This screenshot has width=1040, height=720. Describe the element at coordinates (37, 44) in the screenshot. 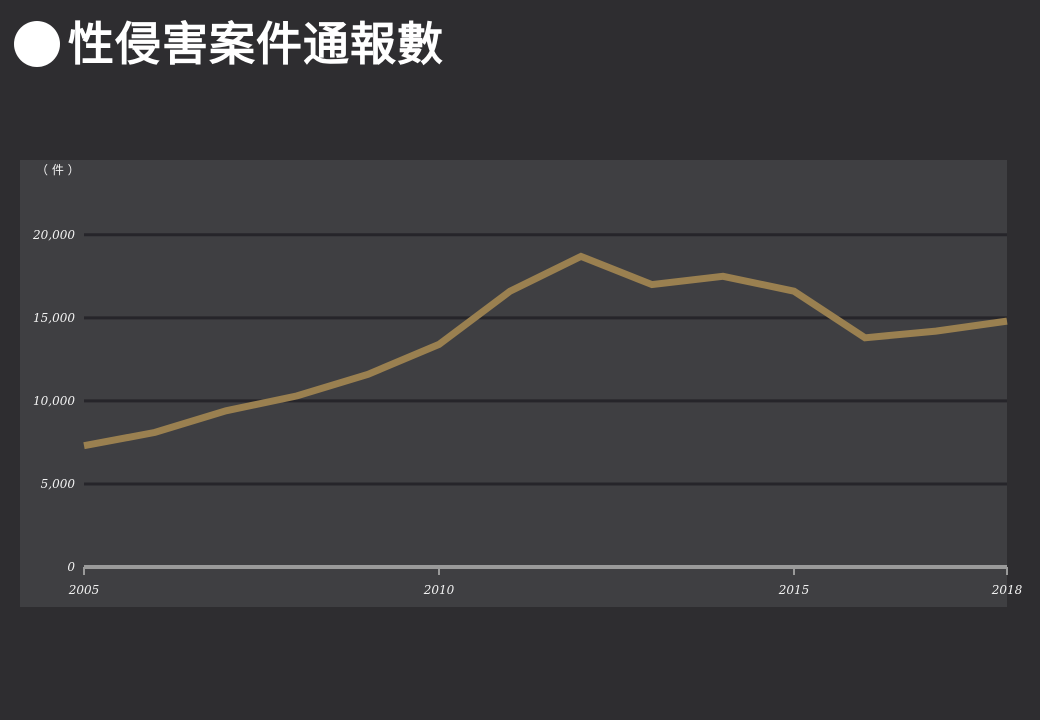

I see `bullet-circle-icon` at that location.